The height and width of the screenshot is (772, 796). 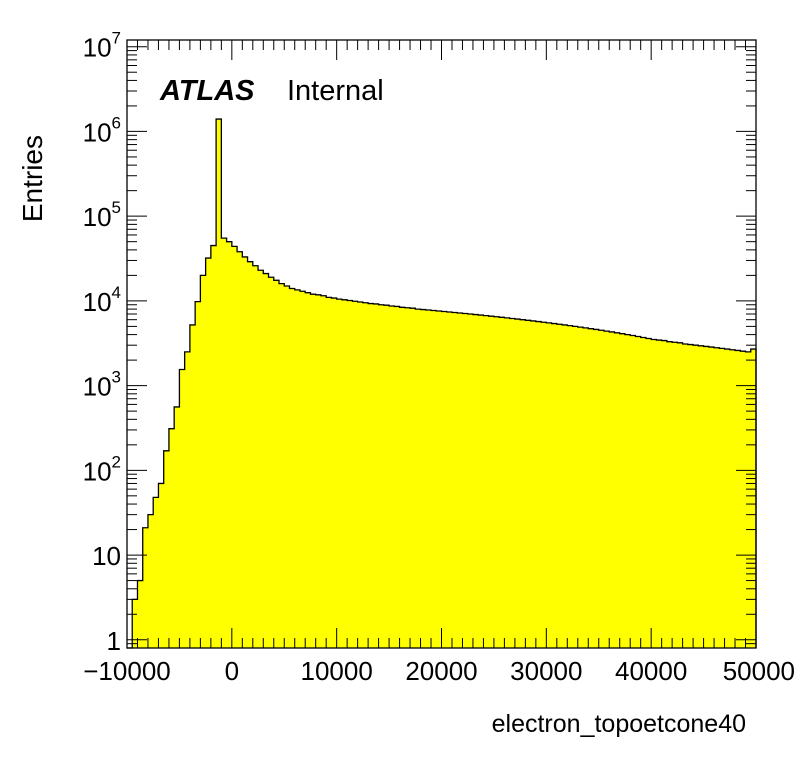 I want to click on y-tick-label: 10³, so click(x=102, y=385).